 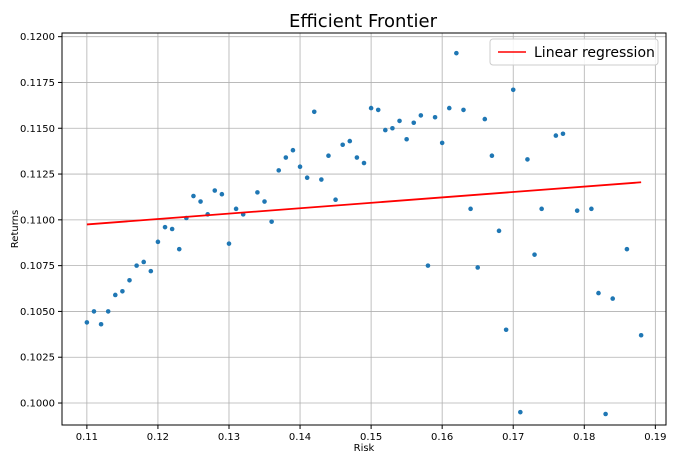 What do you see at coordinates (15, 229) in the screenshot?
I see `y-axis-label: Returns` at bounding box center [15, 229].